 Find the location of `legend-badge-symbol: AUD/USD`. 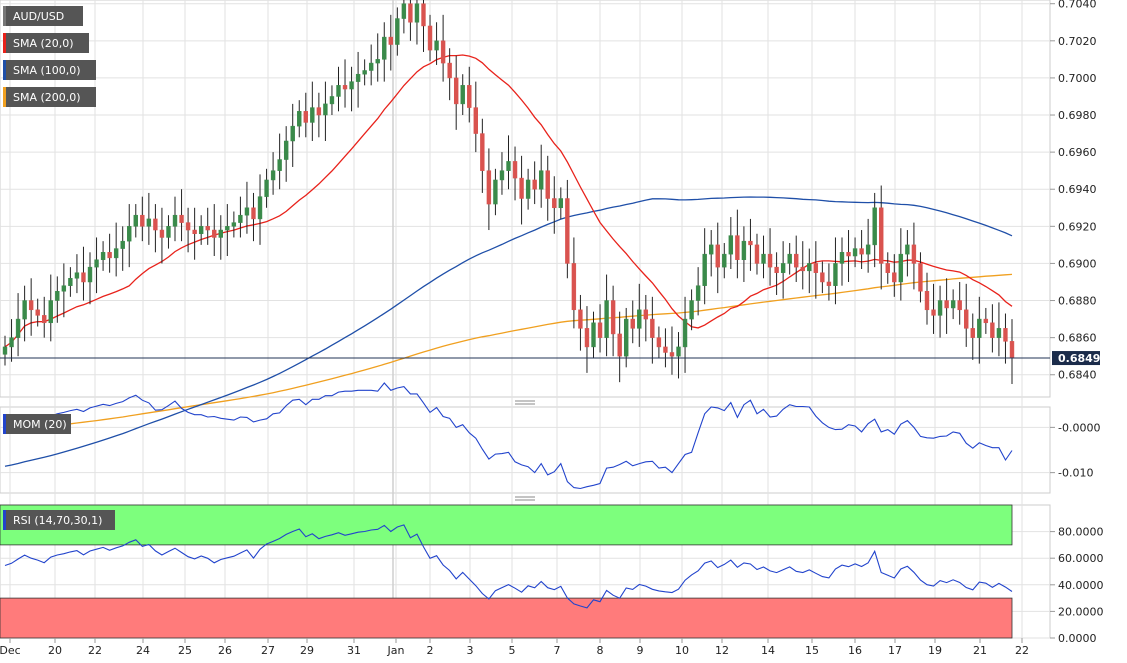

legend-badge-symbol: AUD/USD is located at coordinates (43, 16).